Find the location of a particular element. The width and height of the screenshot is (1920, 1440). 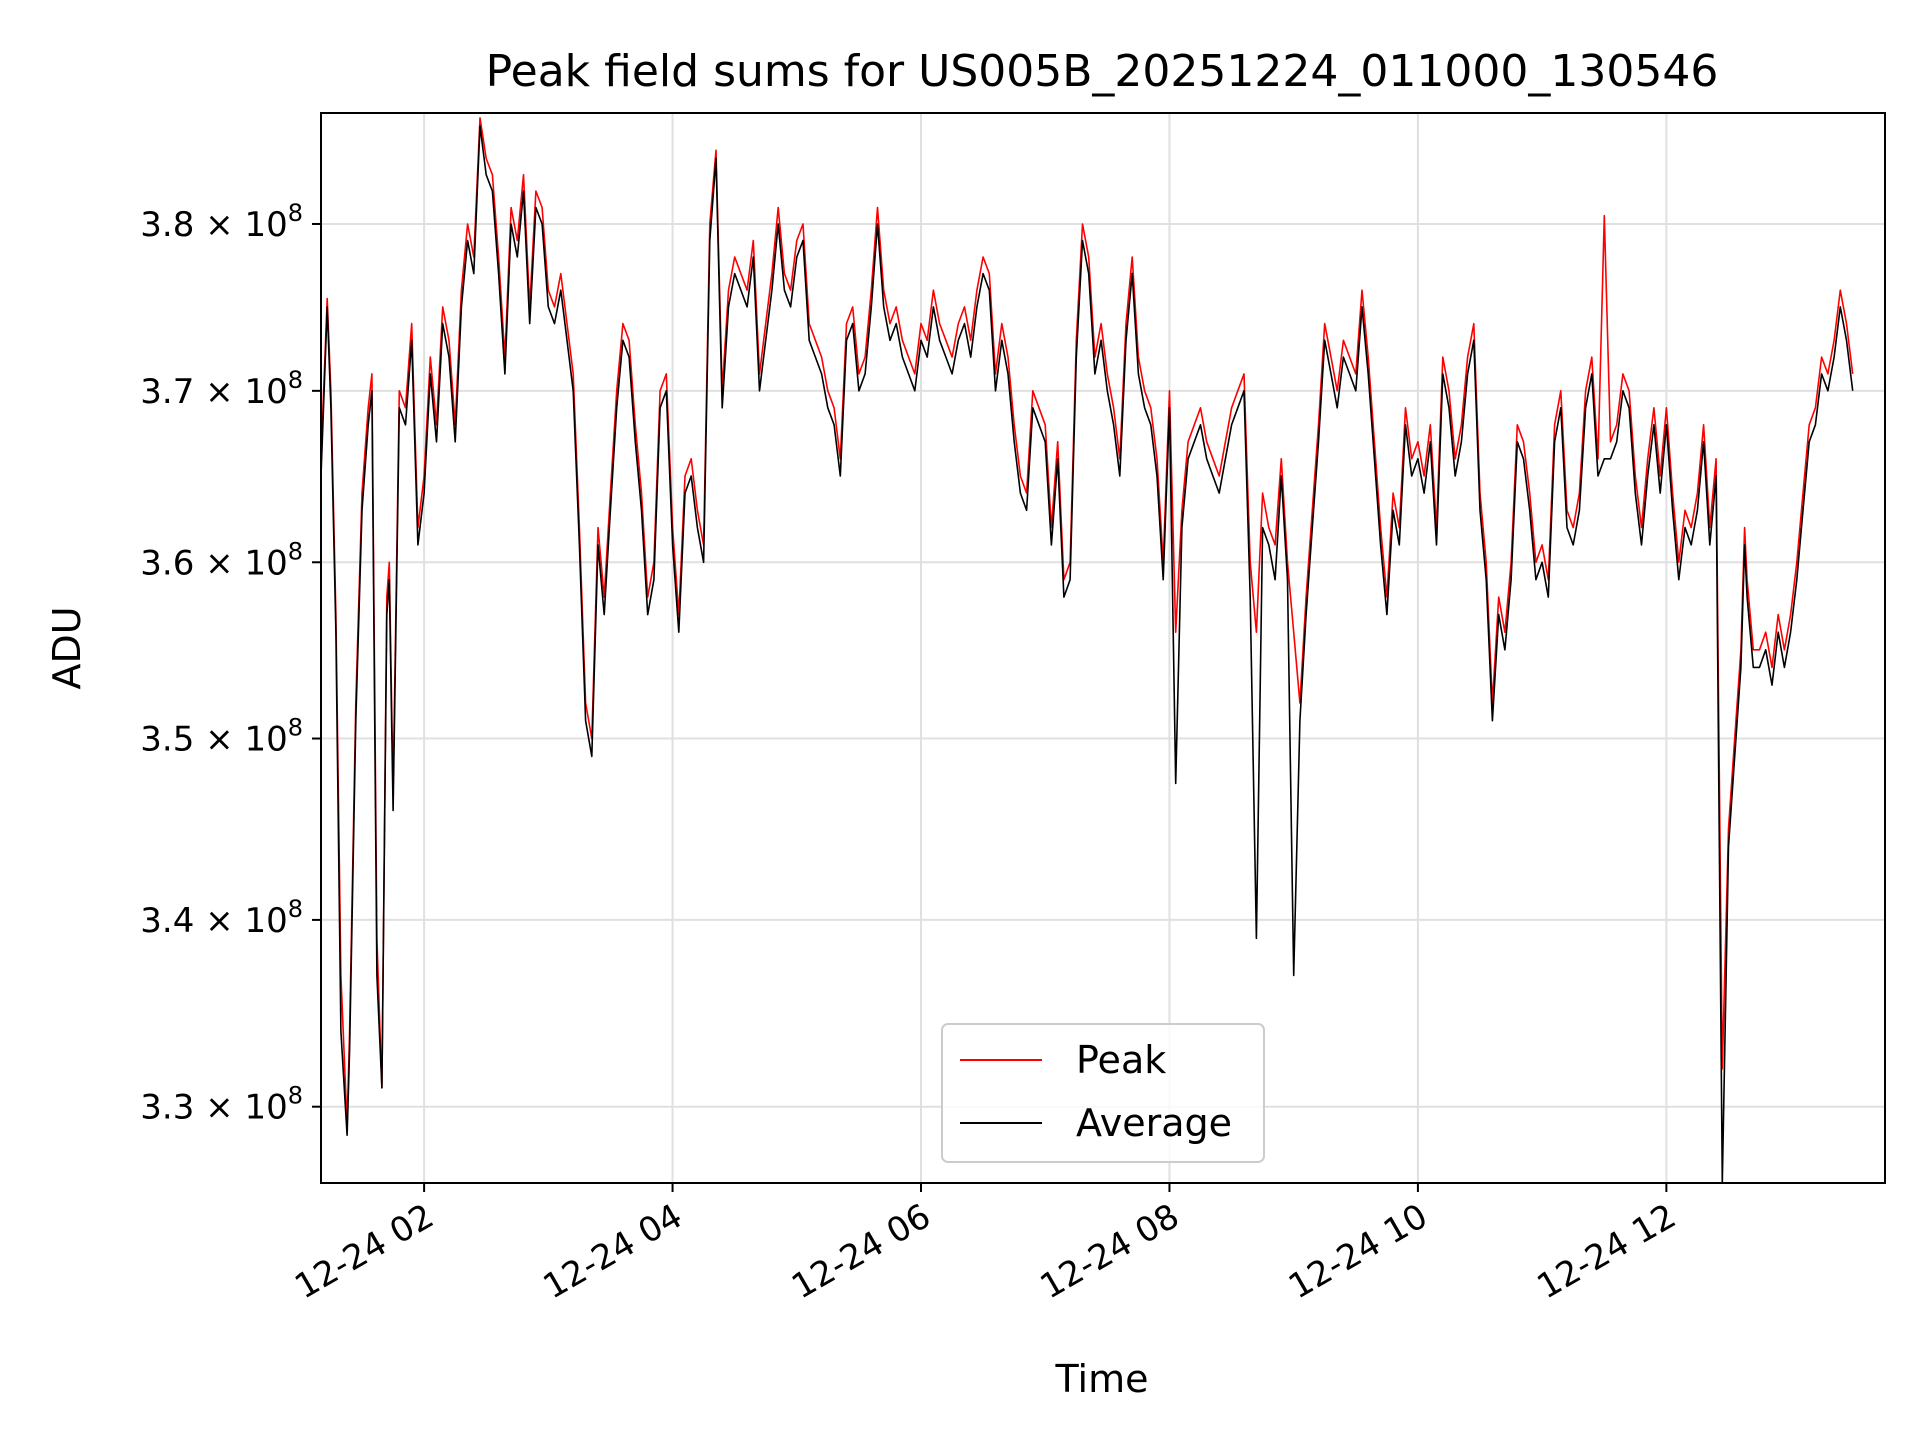

y-tick-label: 3.3 × 108 is located at coordinates (221, 1105).